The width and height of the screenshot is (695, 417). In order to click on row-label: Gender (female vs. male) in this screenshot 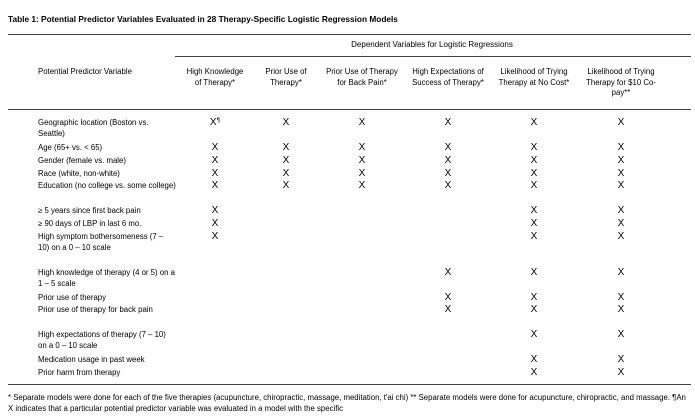, I will do `click(82, 160)`.